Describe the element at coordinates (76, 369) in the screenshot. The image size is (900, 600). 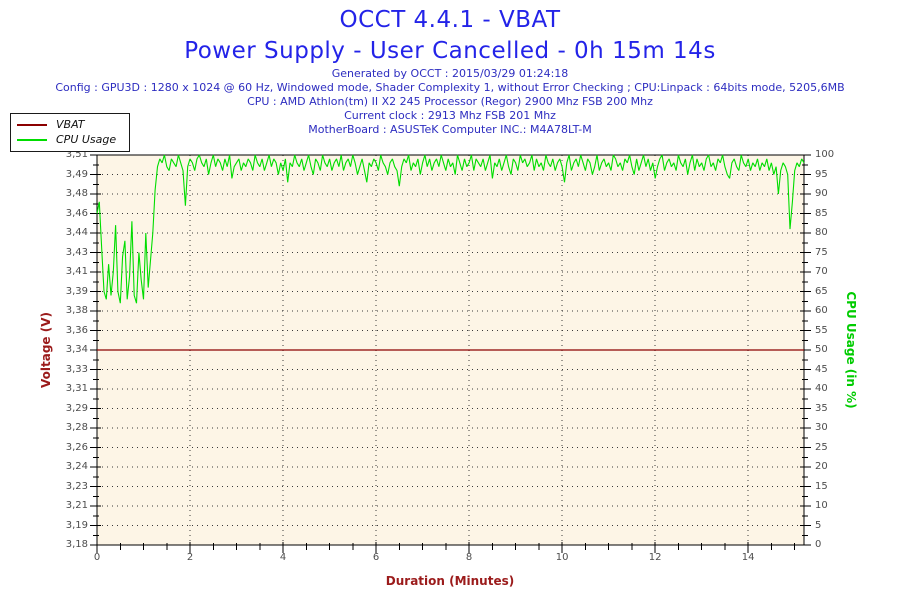
I see `left-axis-tick-label: 3,33` at that location.